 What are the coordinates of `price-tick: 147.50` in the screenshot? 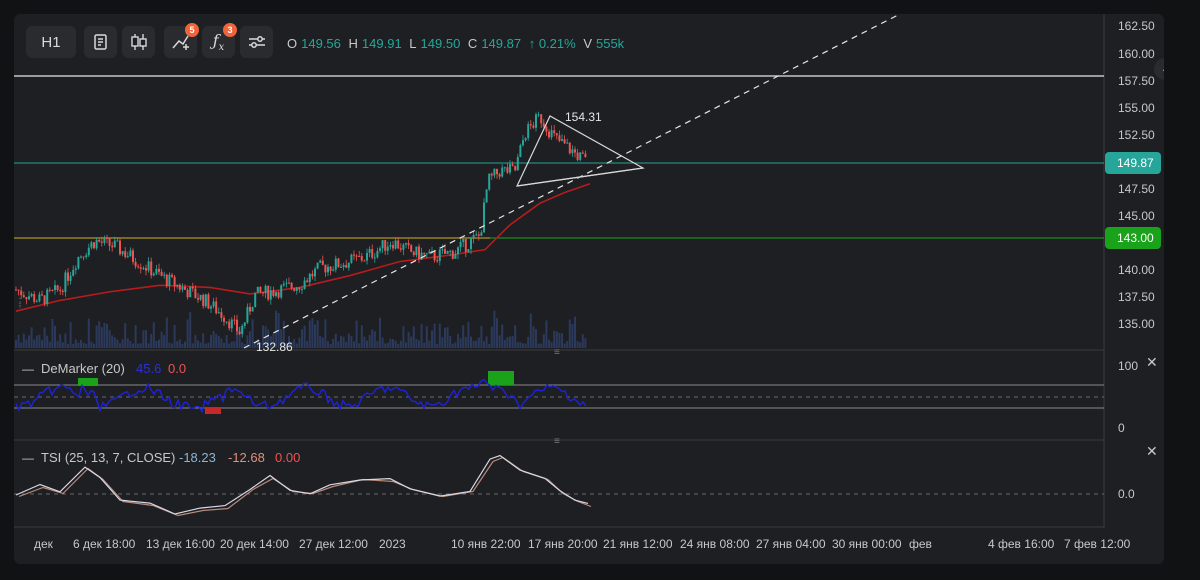 It's located at (1136, 189).